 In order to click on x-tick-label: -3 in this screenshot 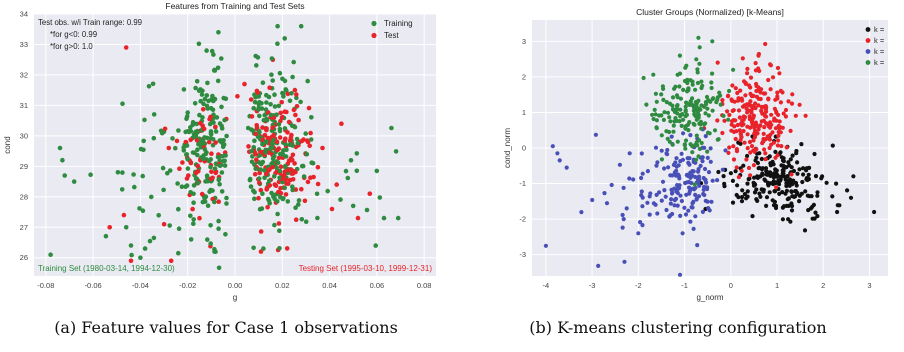, I will do `click(592, 285)`.